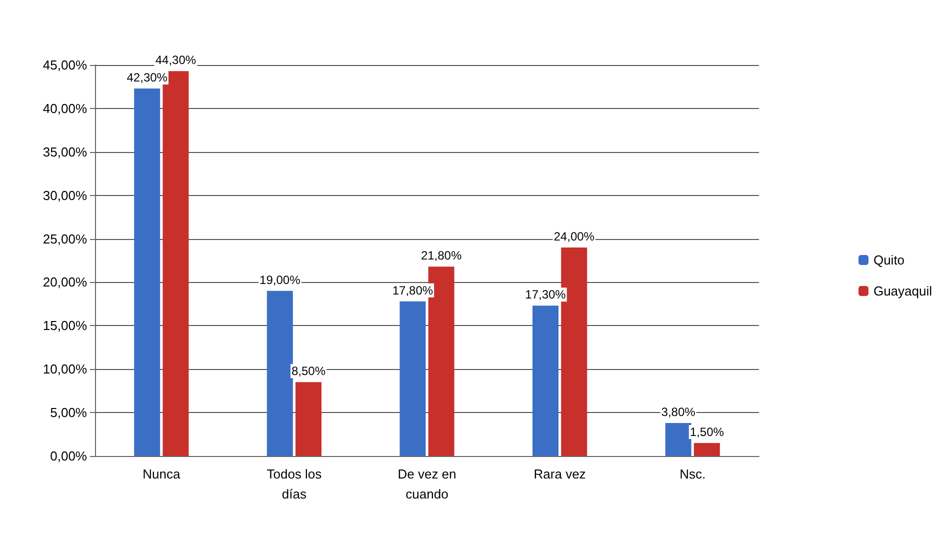 The width and height of the screenshot is (949, 551). I want to click on data-label: 19,00%, so click(280, 279).